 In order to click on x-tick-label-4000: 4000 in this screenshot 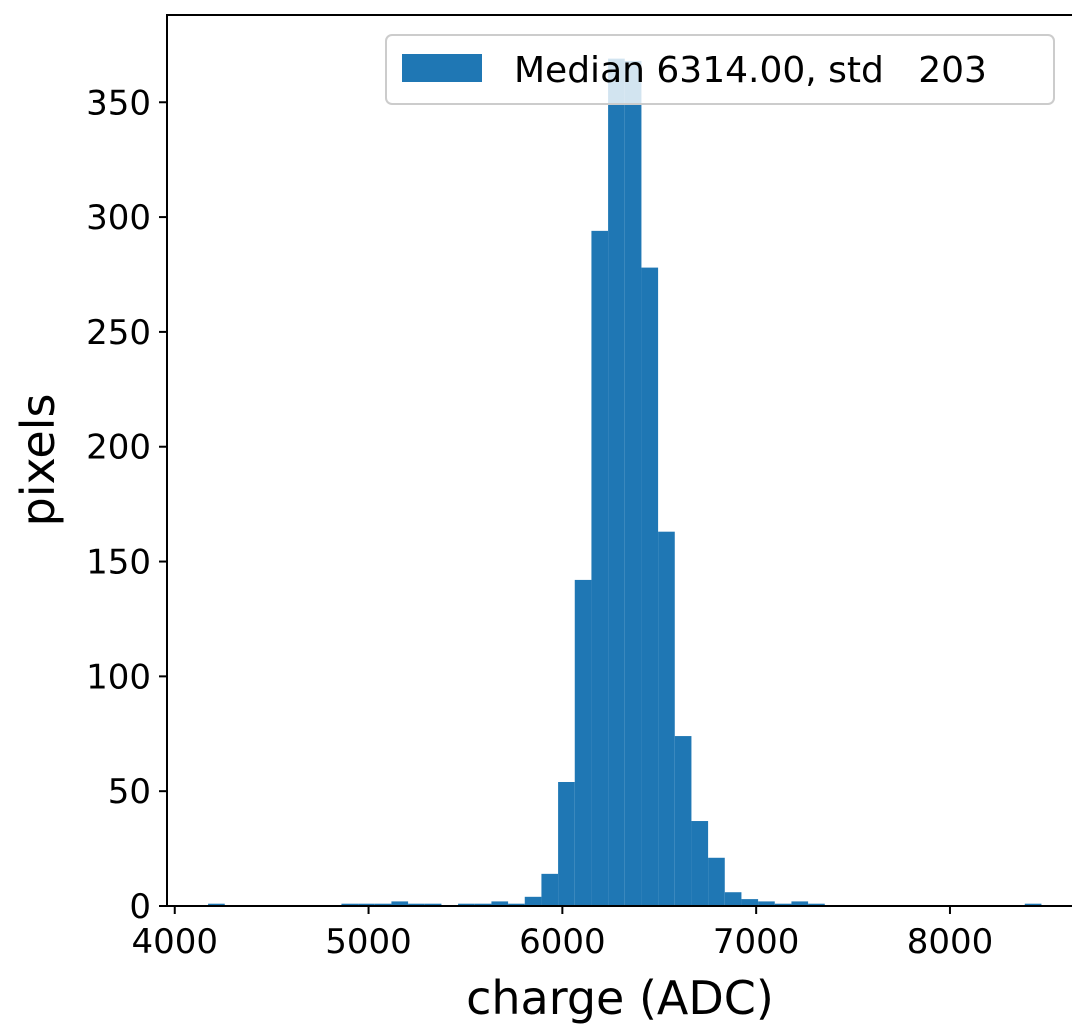, I will do `click(174, 942)`.